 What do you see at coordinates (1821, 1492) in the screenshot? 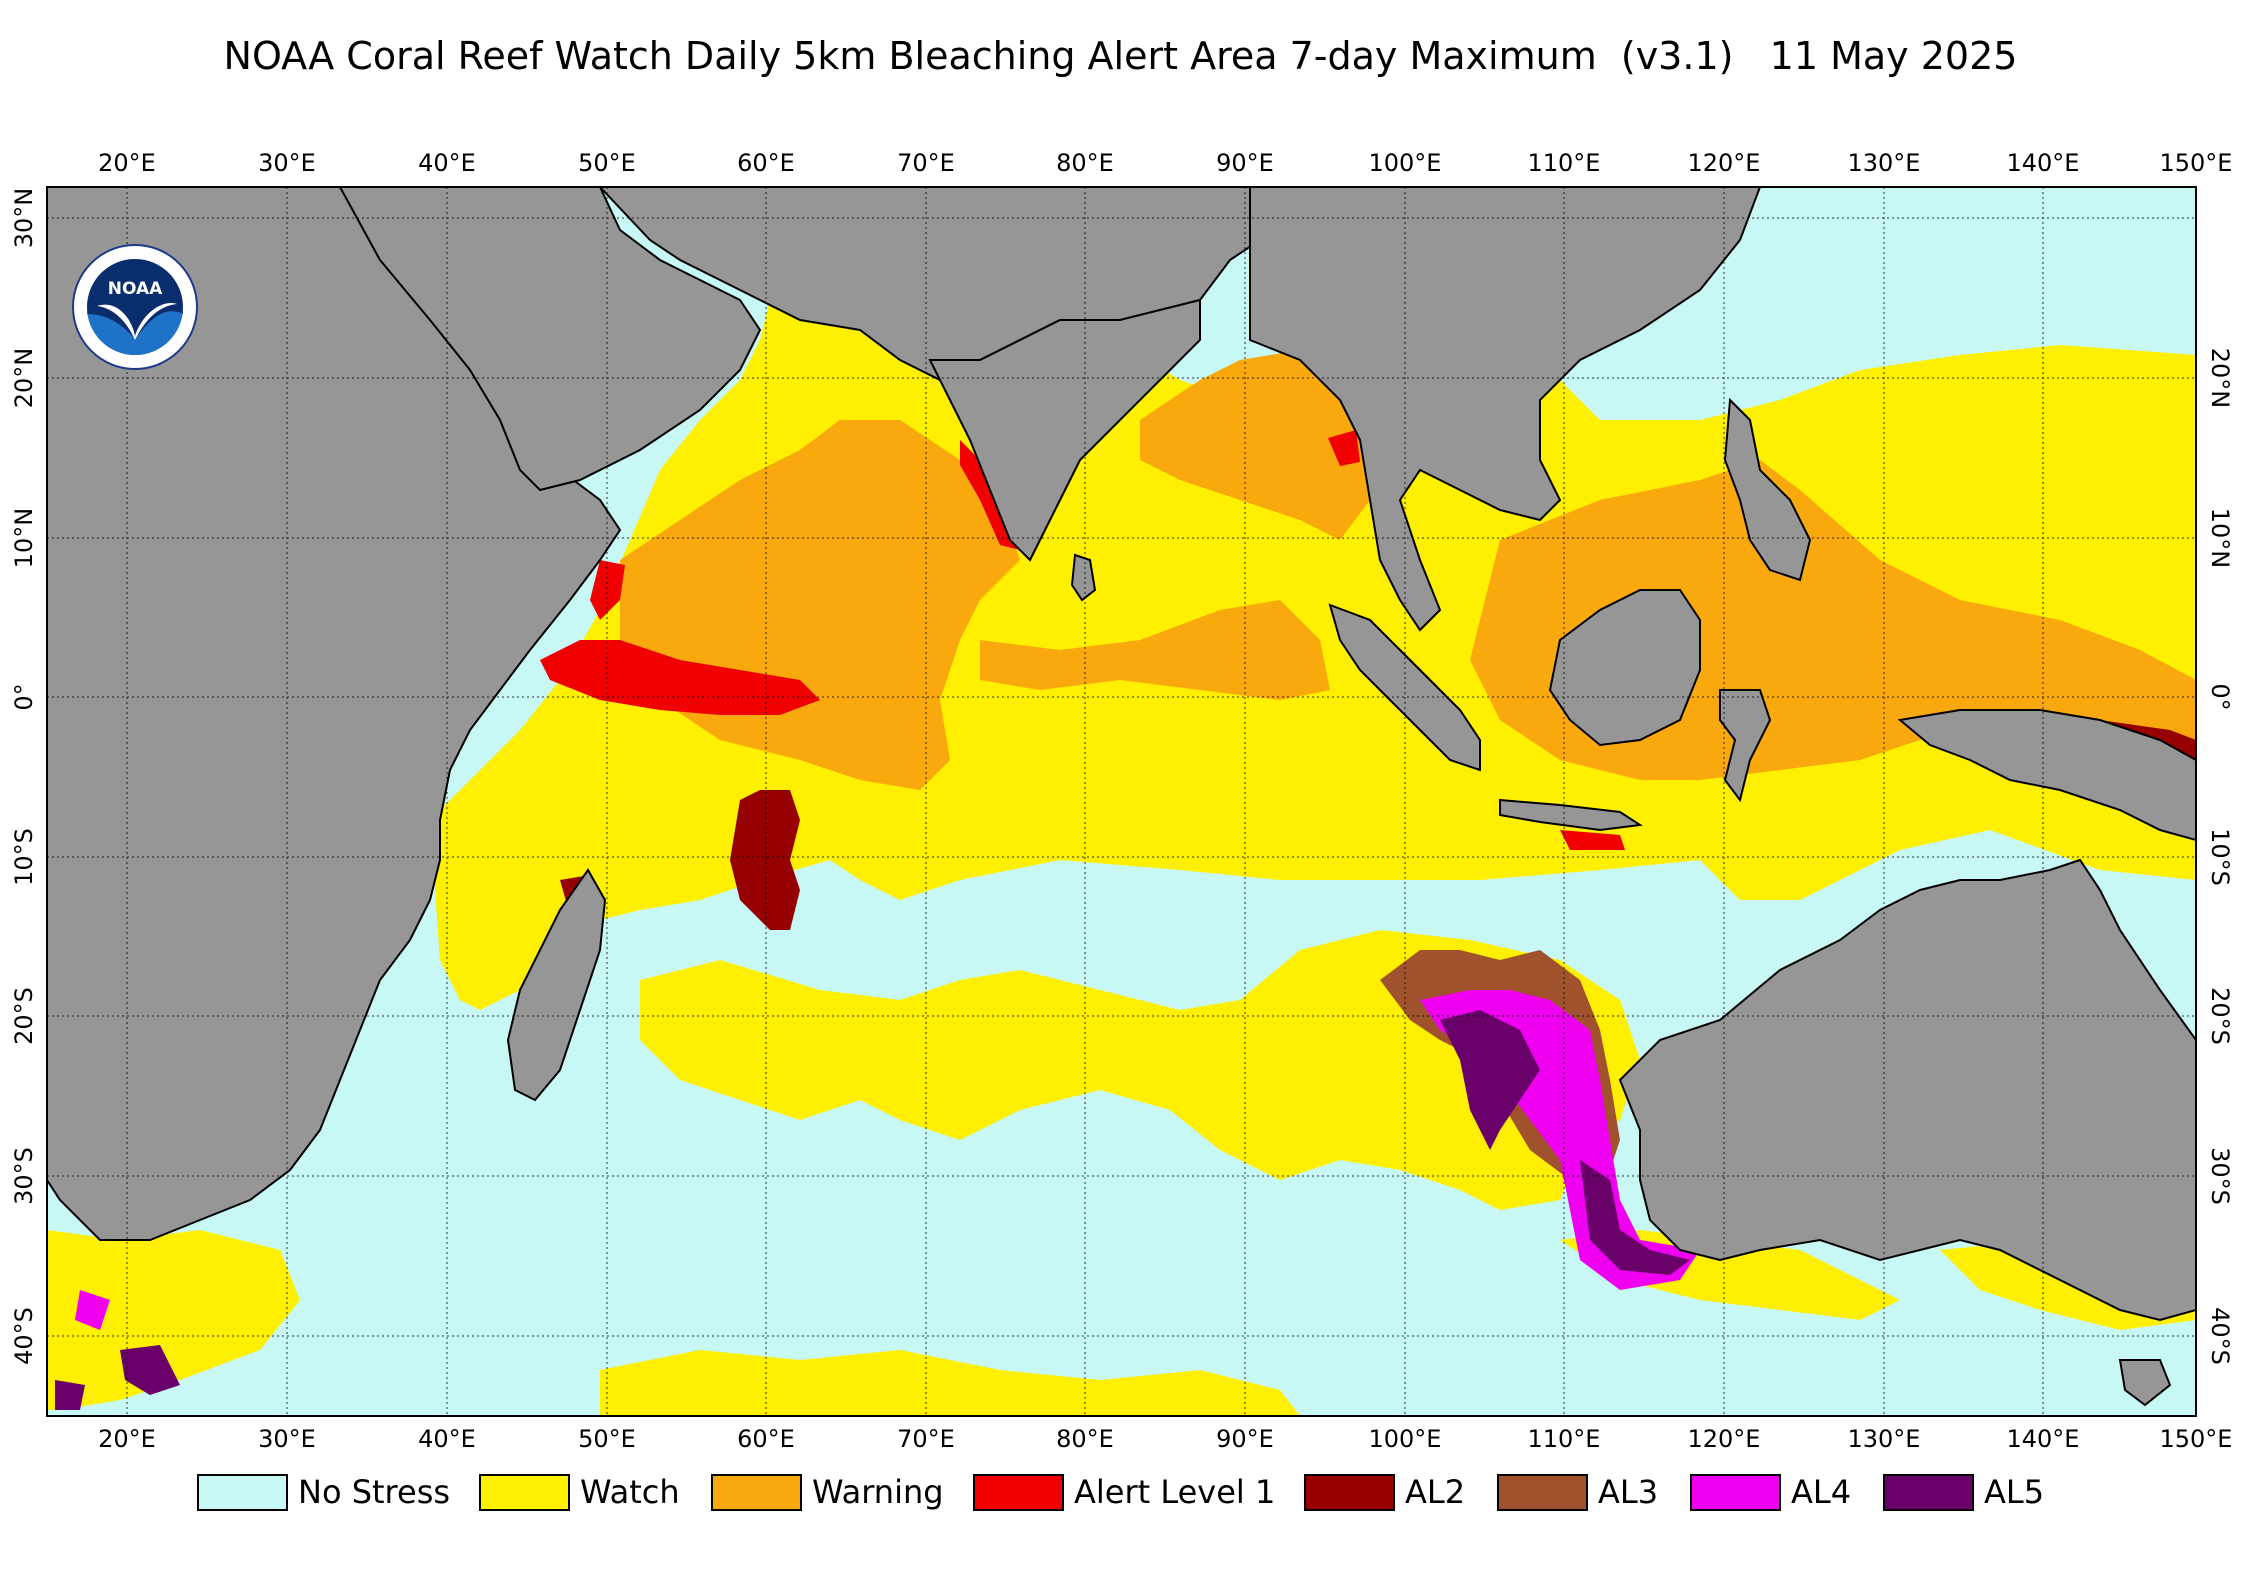
I see `legend-label: AL4` at bounding box center [1821, 1492].